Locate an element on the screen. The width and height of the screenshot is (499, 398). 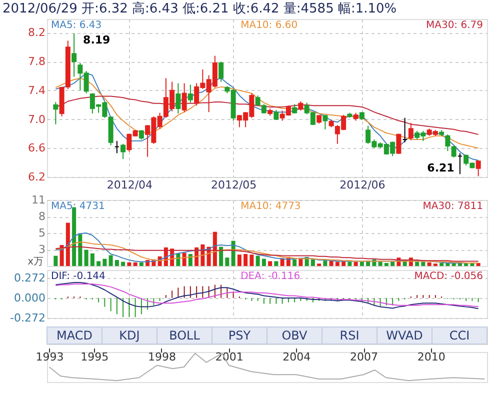
text: MA10: 4773 is located at coordinates (270, 206).